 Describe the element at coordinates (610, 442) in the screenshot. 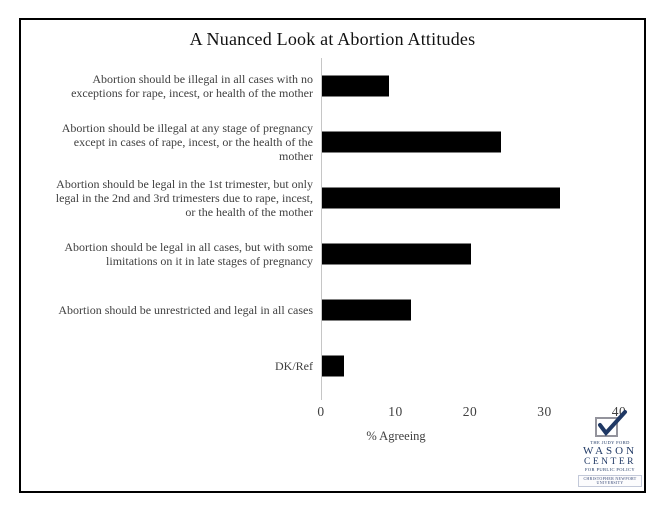

I see `logo-line-judy-ford: THE JUDY FORD` at that location.